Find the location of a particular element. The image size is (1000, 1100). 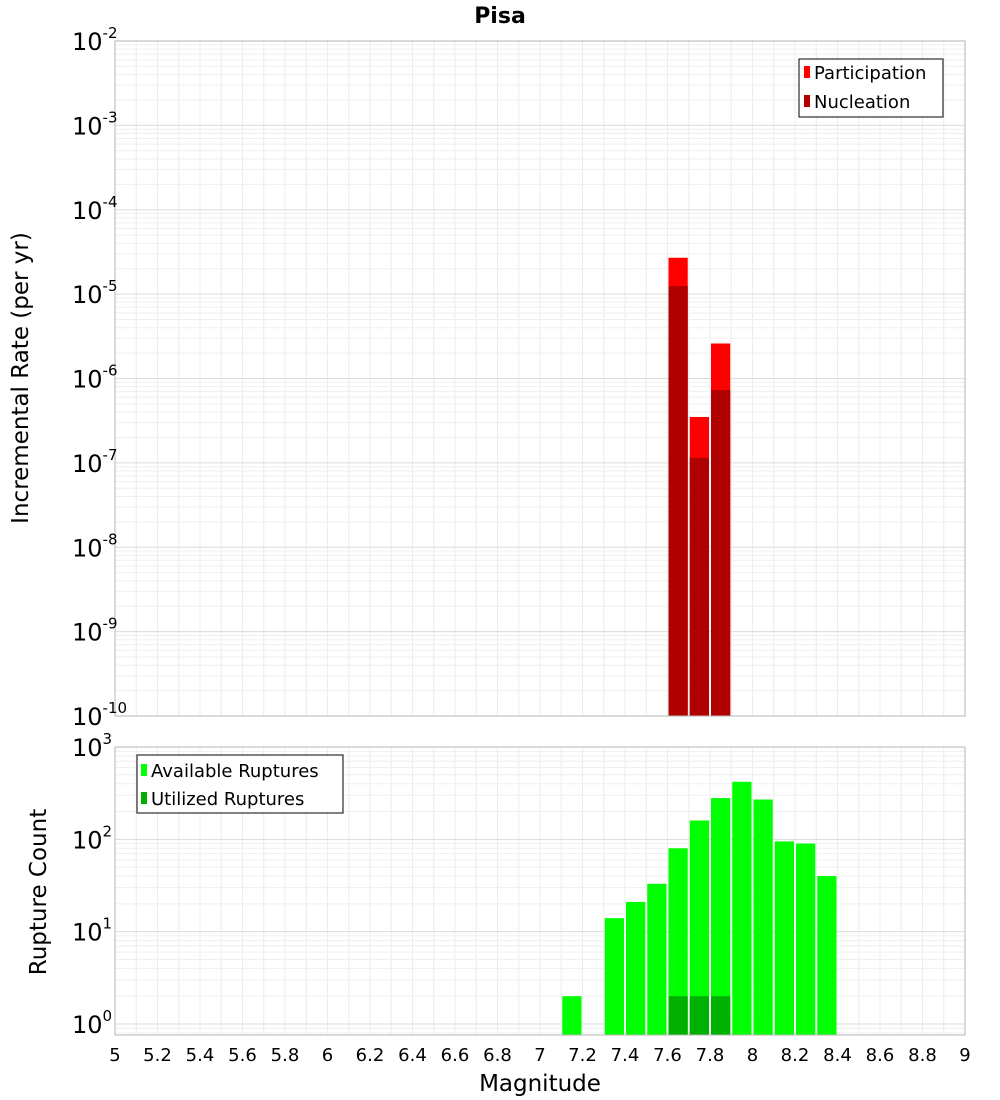

x-tick-label: 8.6 is located at coordinates (880, 1055).